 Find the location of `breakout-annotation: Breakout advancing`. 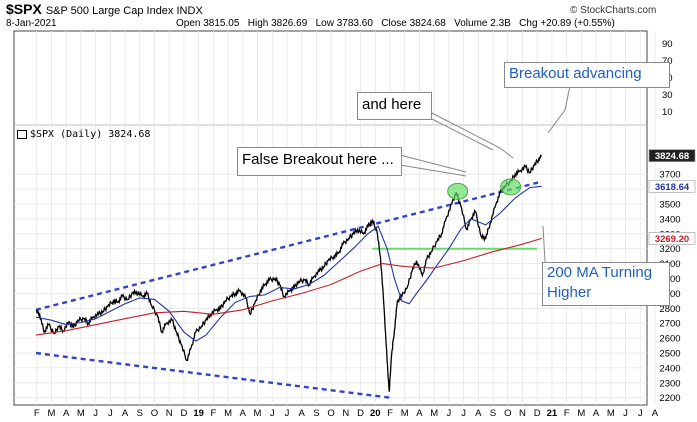

breakout-annotation: Breakout advancing is located at coordinates (575, 73).